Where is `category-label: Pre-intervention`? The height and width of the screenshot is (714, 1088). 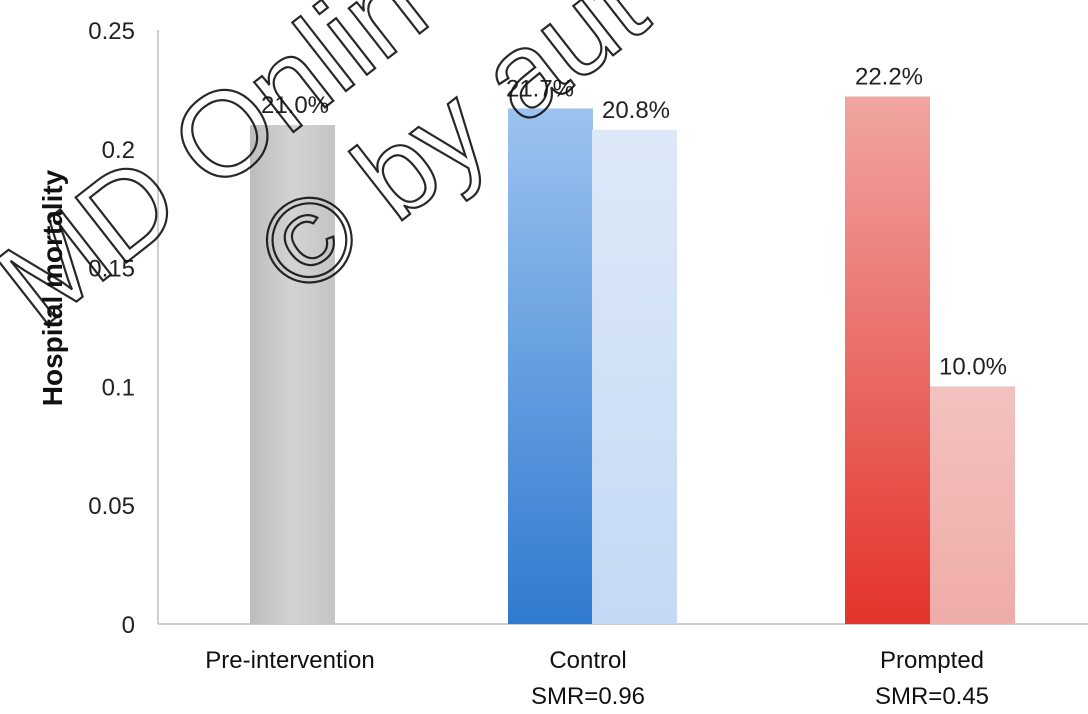
category-label: Pre-intervention is located at coordinates (289, 660).